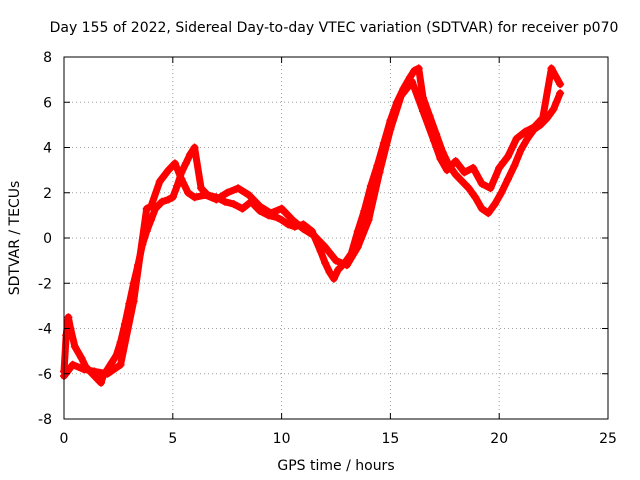 The height and width of the screenshot is (480, 640). Describe the element at coordinates (608, 439) in the screenshot. I see `x-tick-label: 25` at that location.